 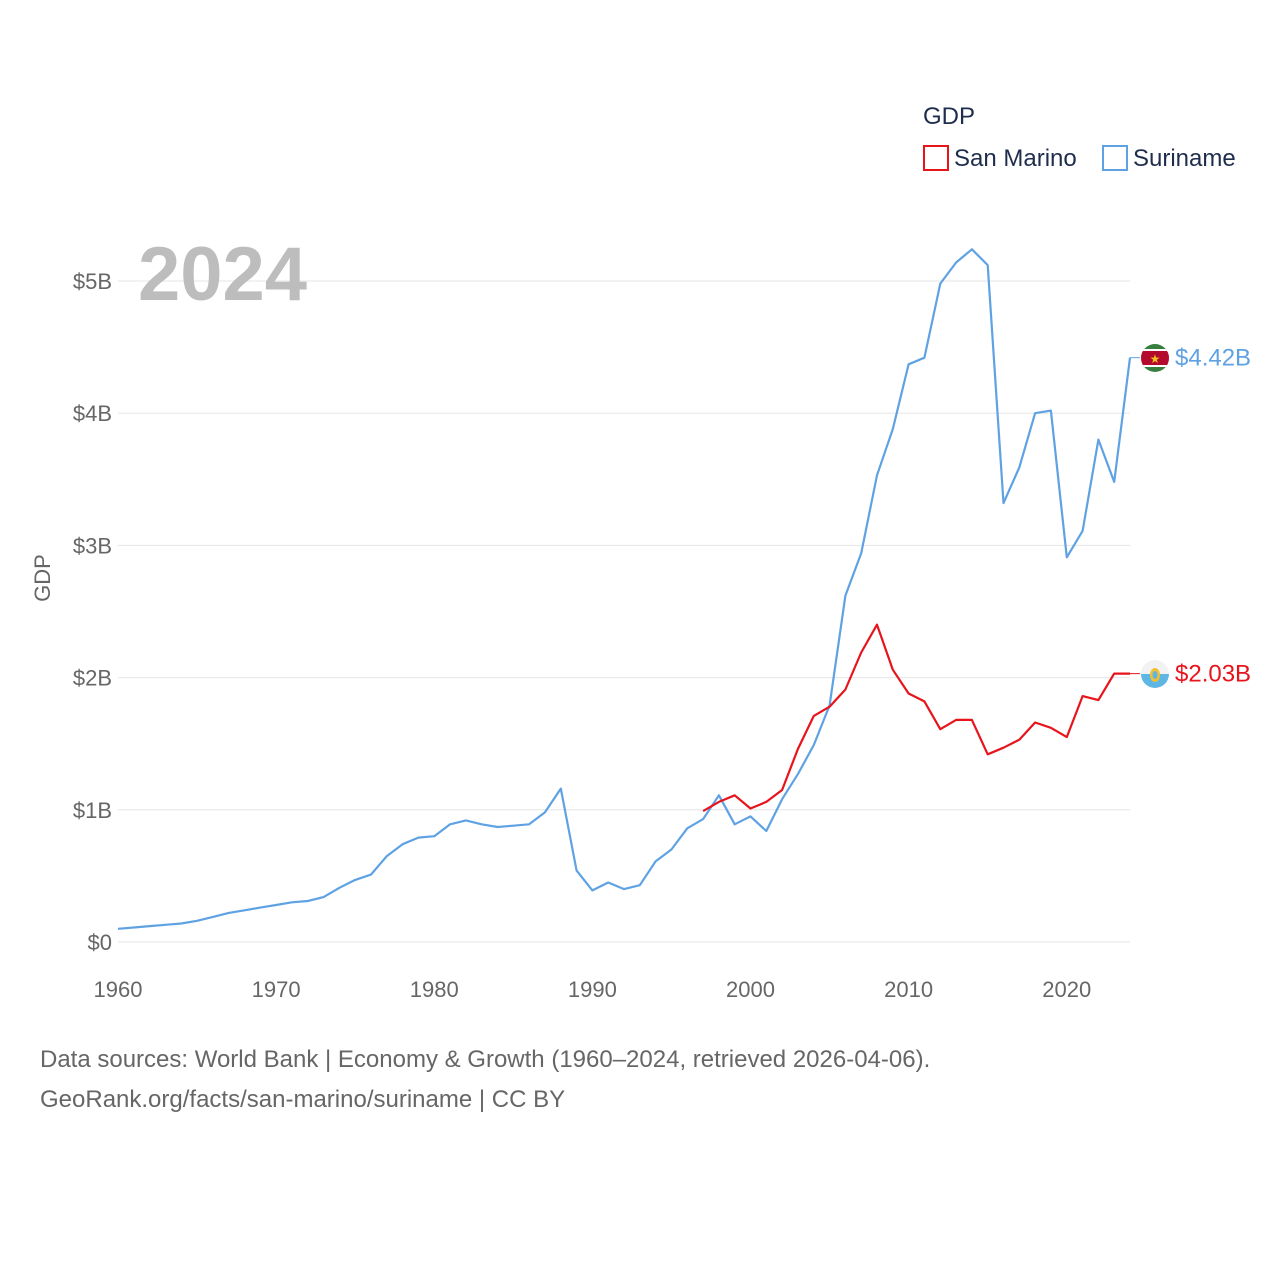 I want to click on x-tick-label: 1970, so click(x=276, y=989).